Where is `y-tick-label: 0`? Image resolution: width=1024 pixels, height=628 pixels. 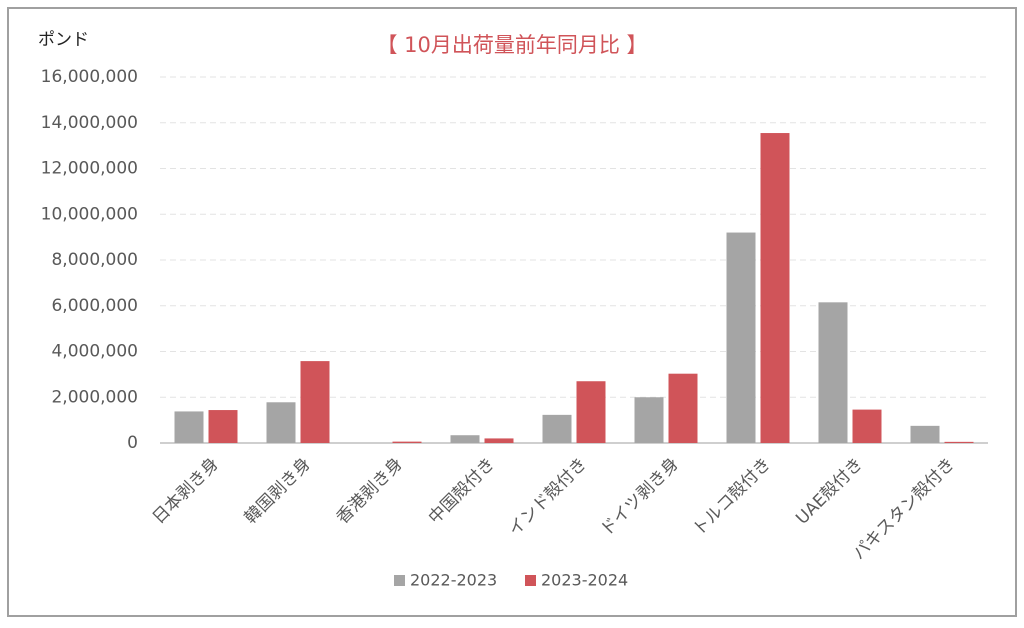
y-tick-label: 0 is located at coordinates (132, 443).